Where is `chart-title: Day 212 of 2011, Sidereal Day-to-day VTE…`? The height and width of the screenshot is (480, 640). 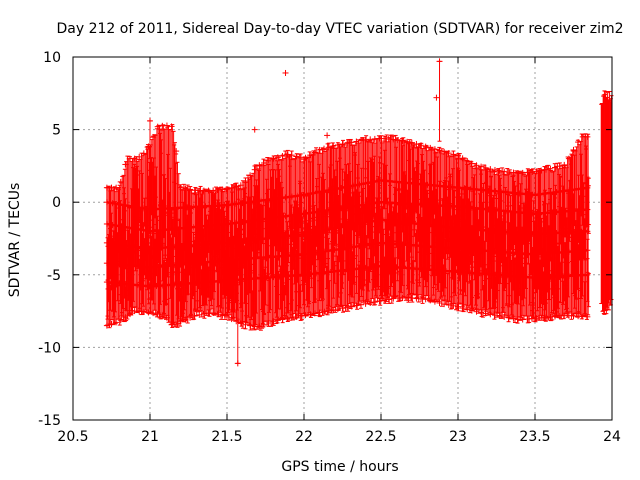
chart-title: Day 212 of 2011, Sidereal Day-to-day VTE… is located at coordinates (340, 29).